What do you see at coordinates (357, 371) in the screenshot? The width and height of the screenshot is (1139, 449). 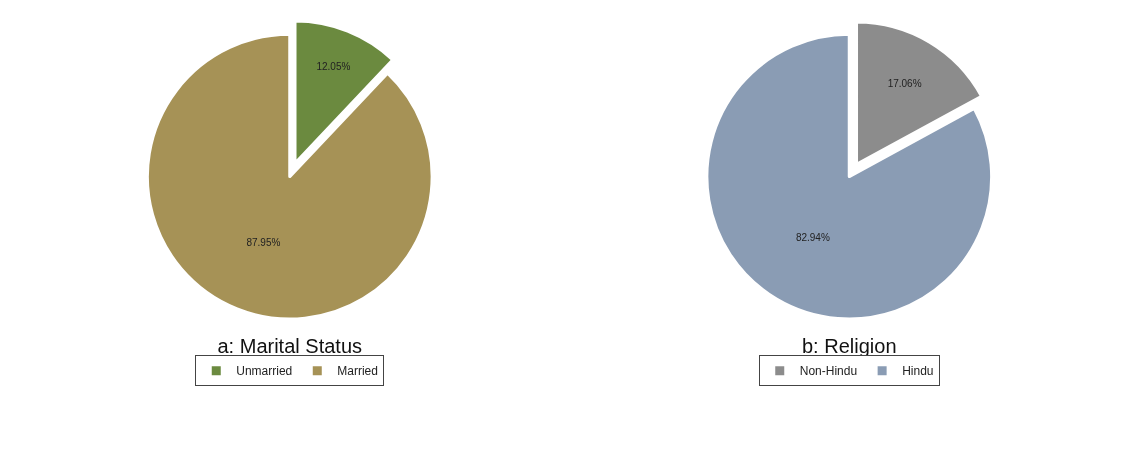 I see `legend-label: Married` at bounding box center [357, 371].